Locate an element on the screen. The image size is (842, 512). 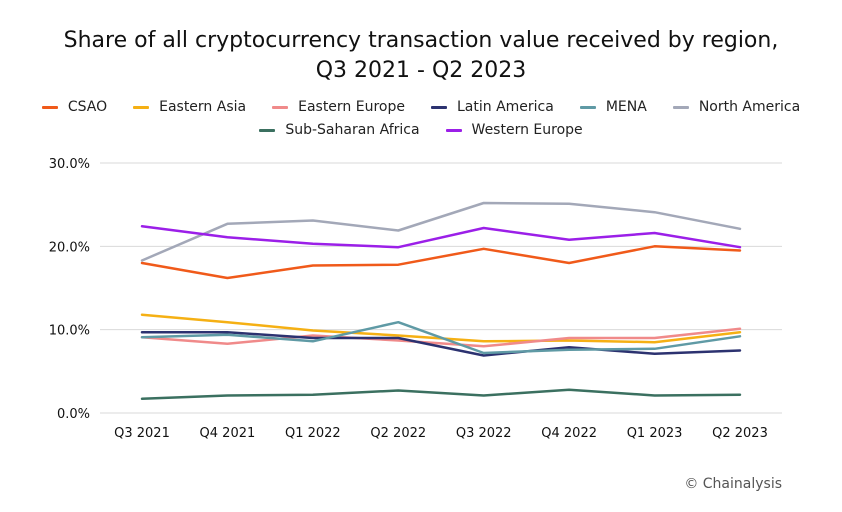
legend-label: Western Europe is located at coordinates (527, 130).